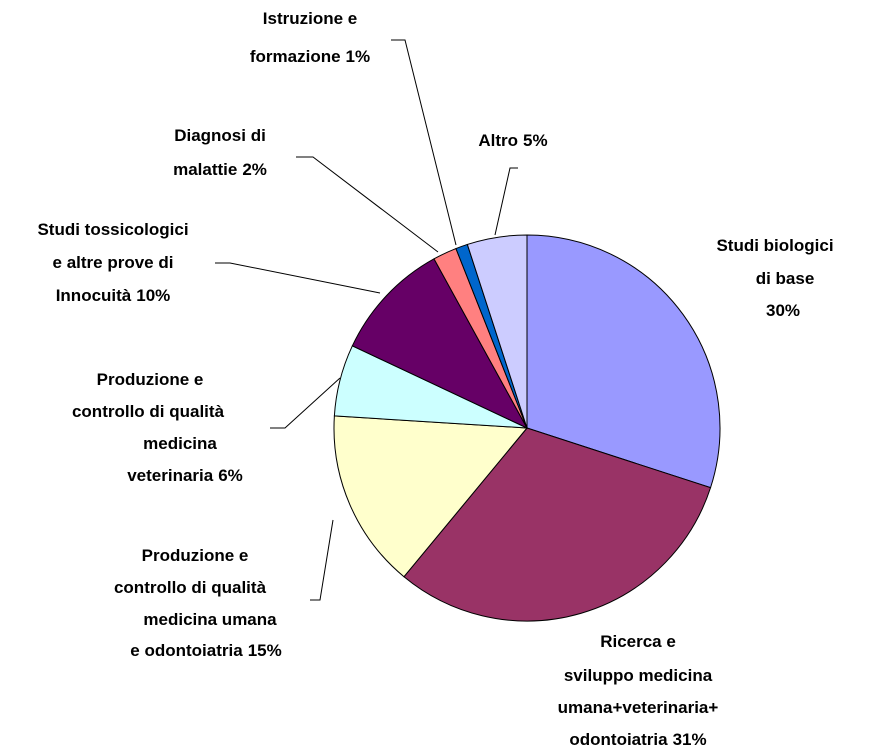  I want to click on label-line: umana+veterinaria+, so click(638, 707).